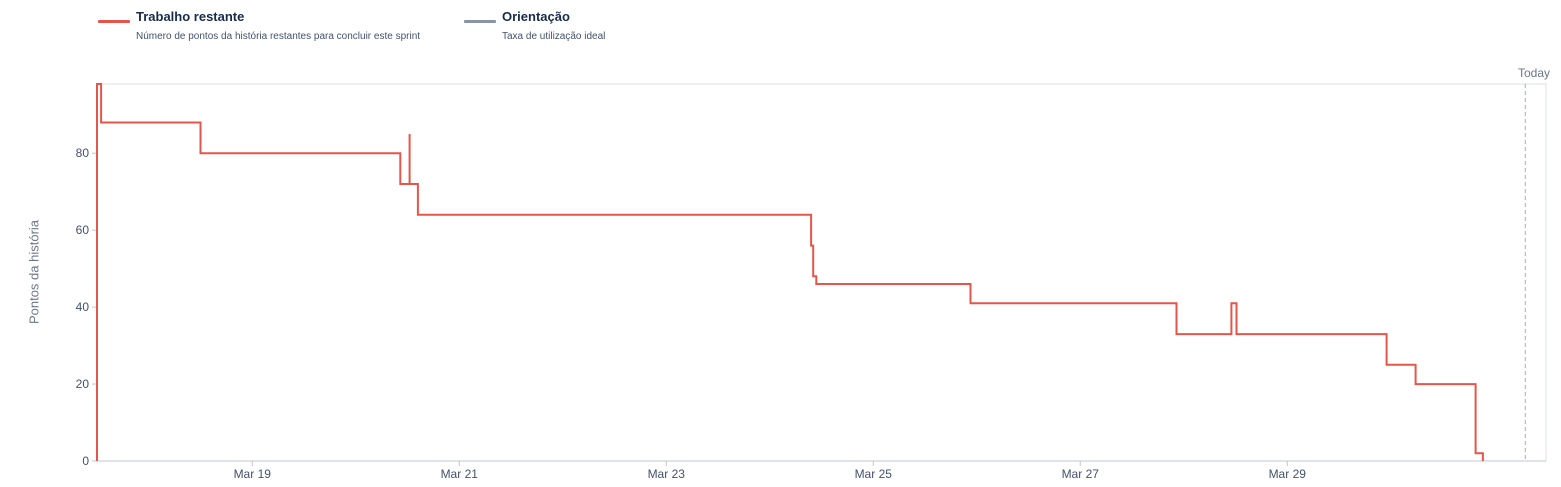 The width and height of the screenshot is (1561, 487). What do you see at coordinates (554, 36) in the screenshot?
I see `legend-description-guideline: Taxa de utilização ideal` at bounding box center [554, 36].